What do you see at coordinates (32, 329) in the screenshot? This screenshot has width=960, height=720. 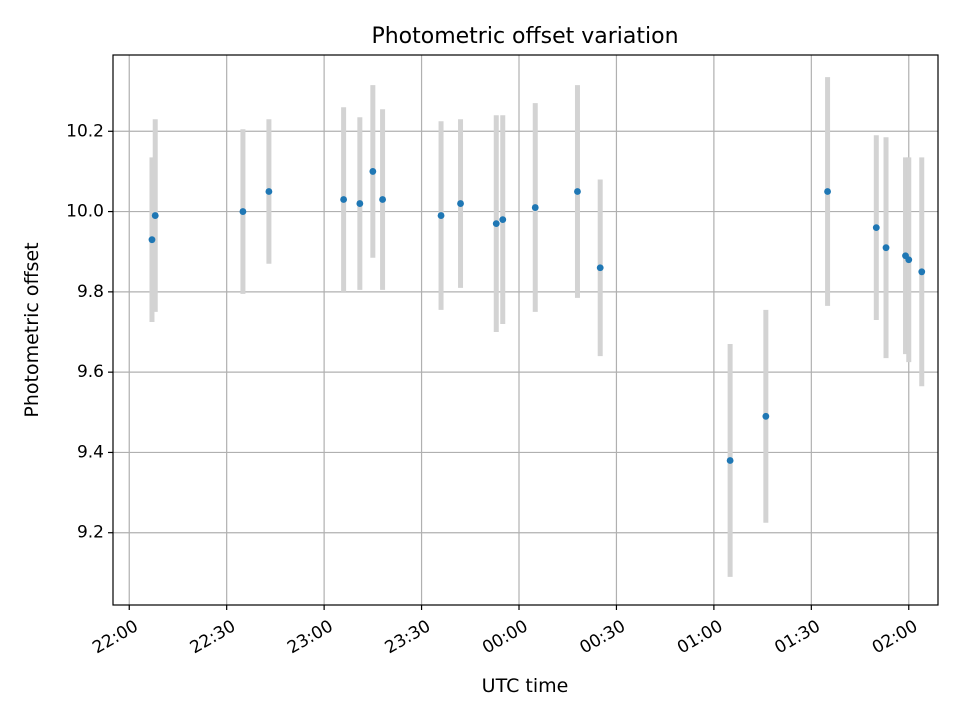 I see `y-axis-label: Photometric offset` at bounding box center [32, 329].